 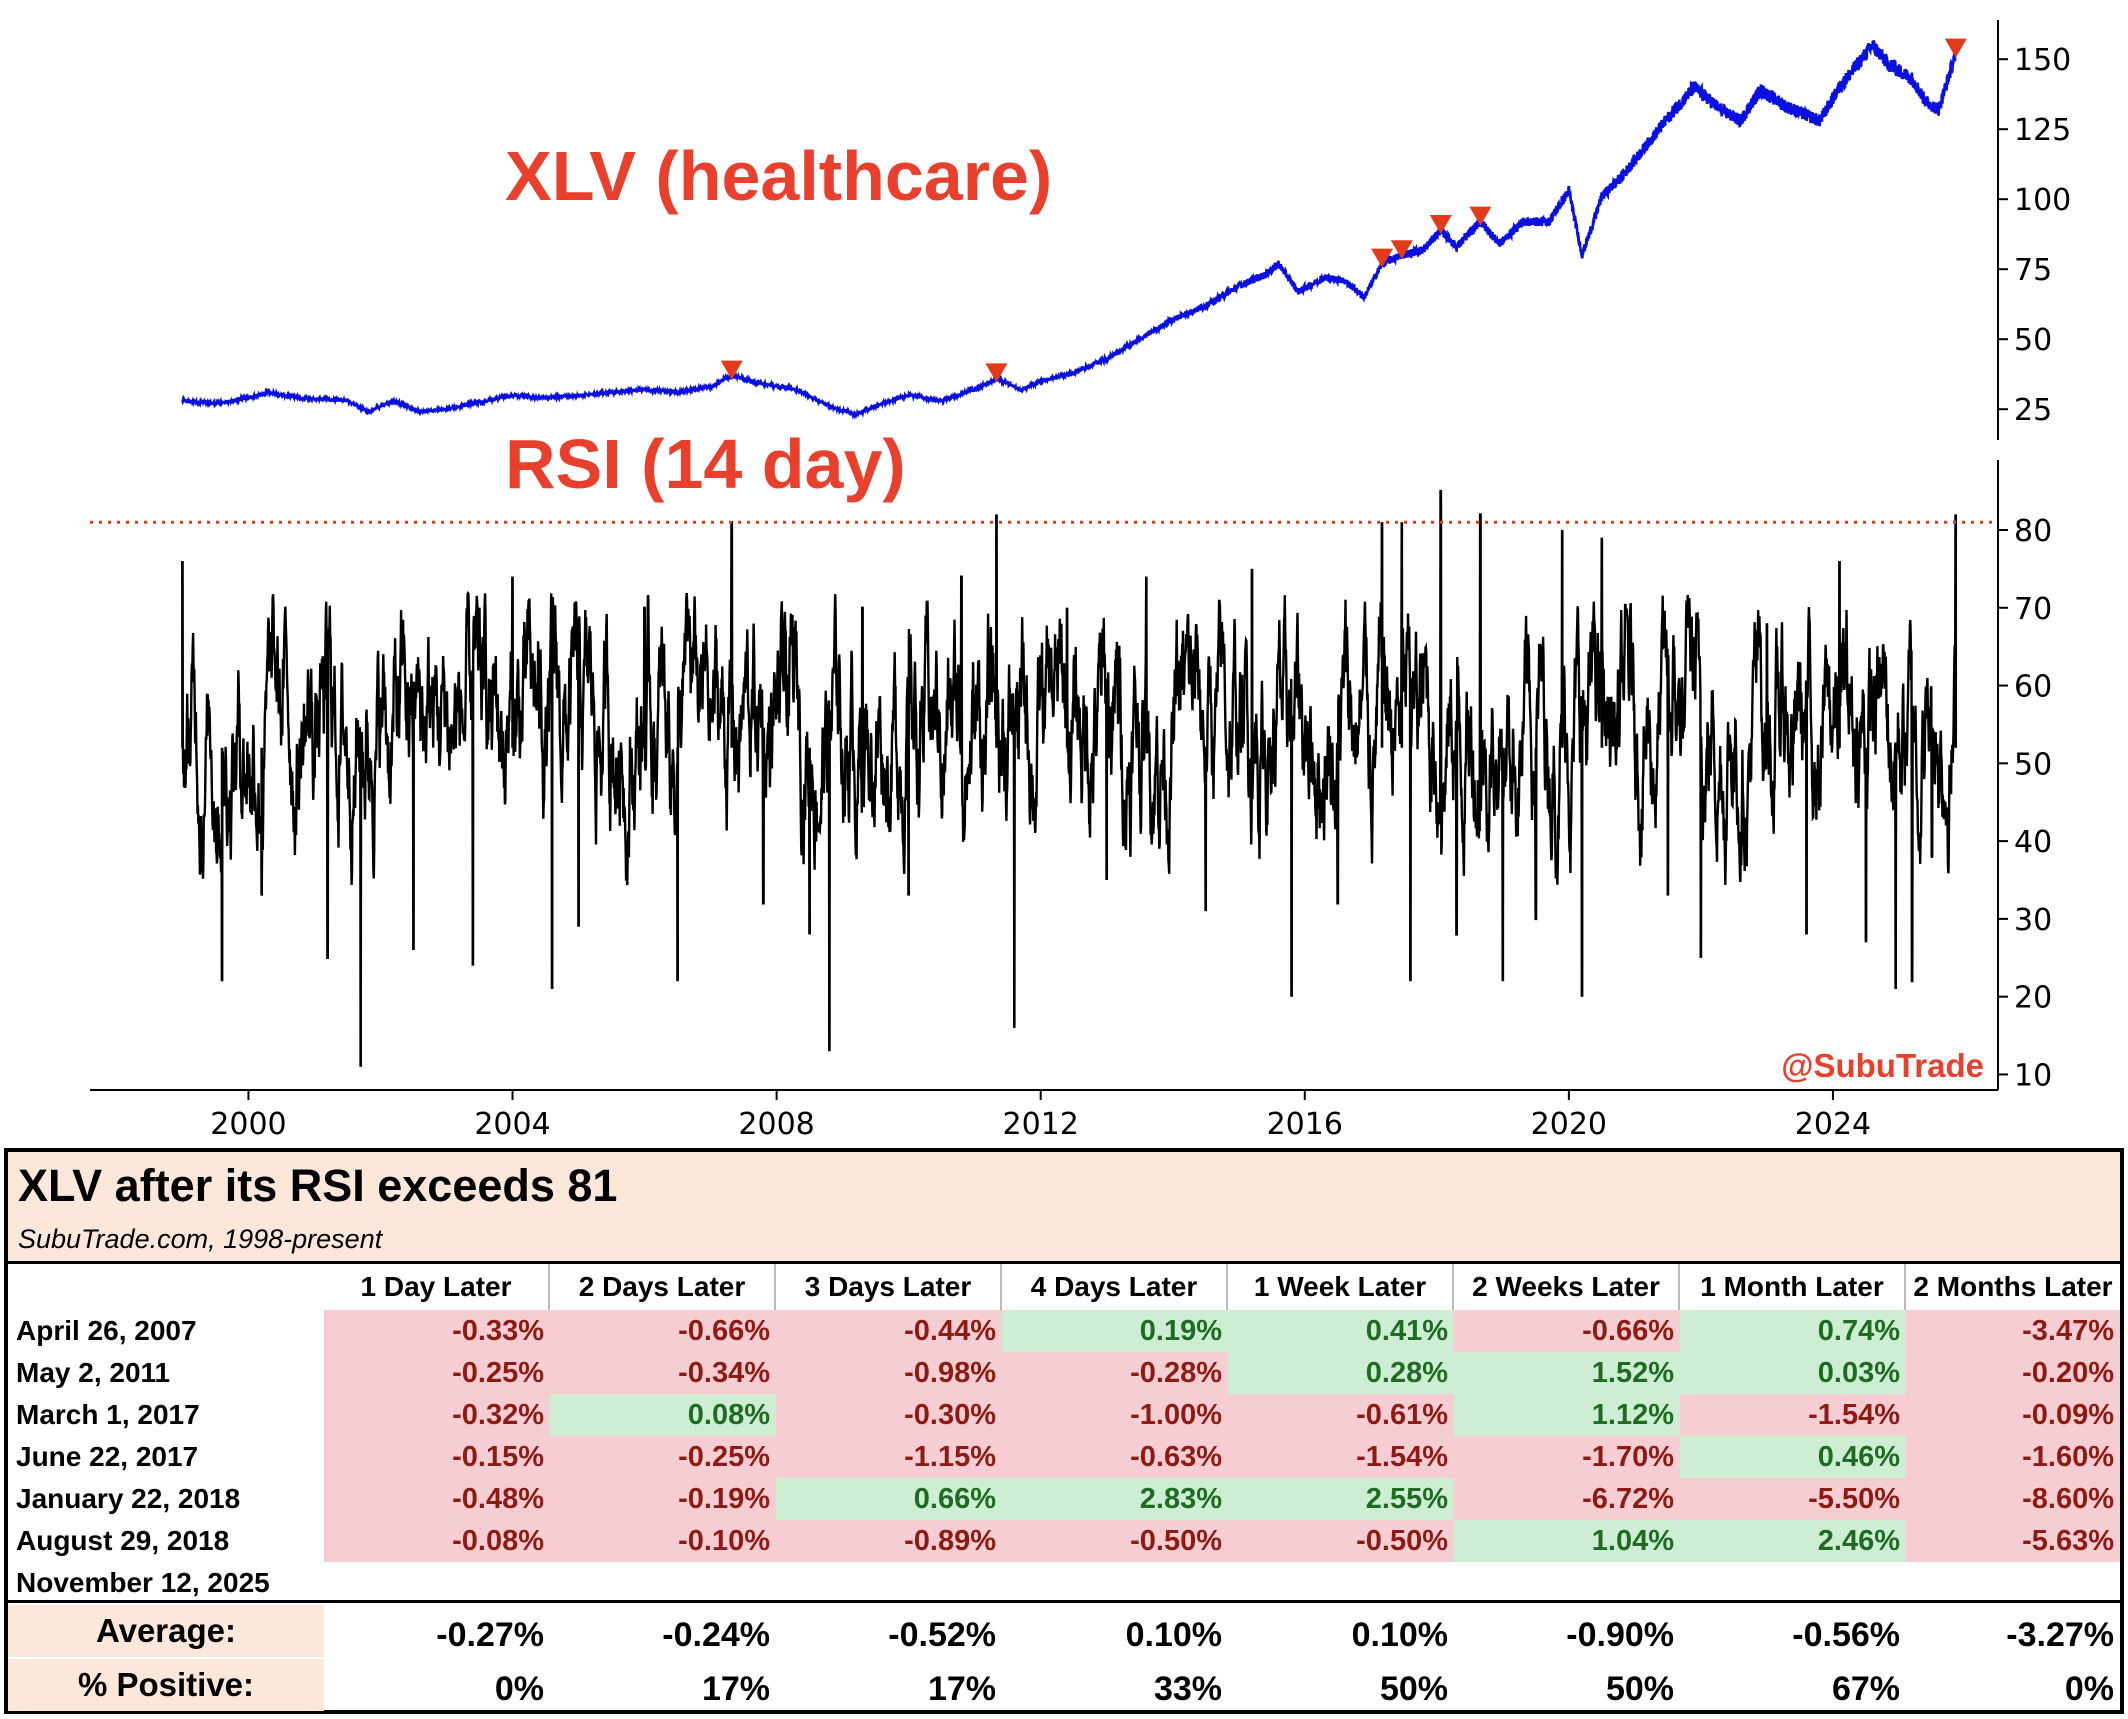 I want to click on rsi-y-tick-label: 10, so click(x=2033, y=1075).